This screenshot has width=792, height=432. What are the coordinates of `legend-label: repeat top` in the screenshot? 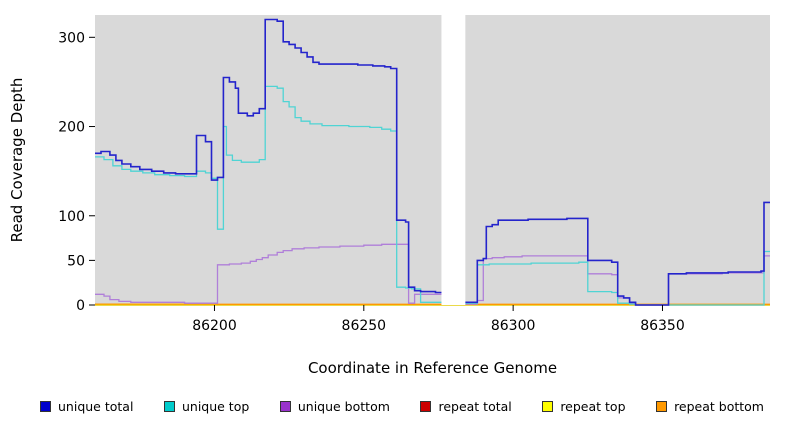 It's located at (593, 406).